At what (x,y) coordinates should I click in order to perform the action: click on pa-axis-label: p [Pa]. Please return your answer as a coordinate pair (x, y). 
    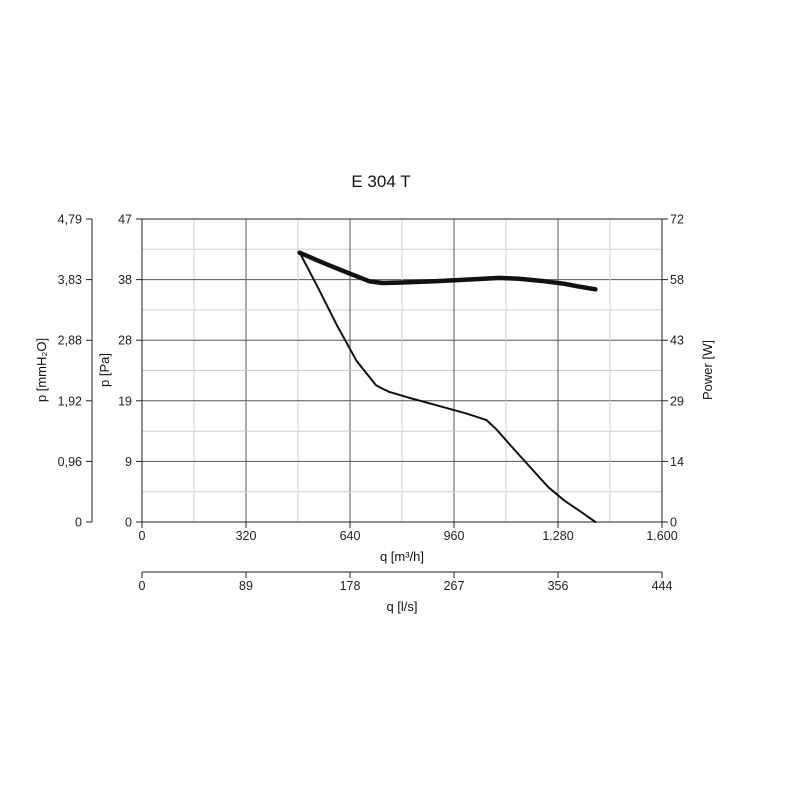
    Looking at the image, I should click on (104, 370).